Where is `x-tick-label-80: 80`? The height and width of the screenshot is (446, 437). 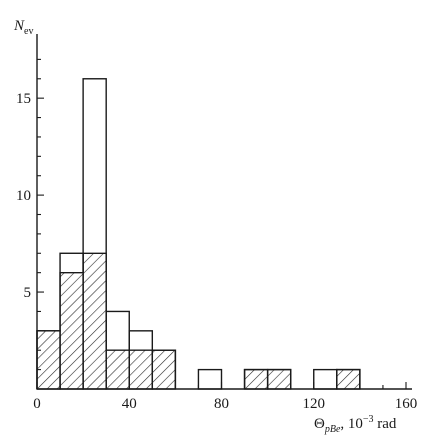
x-tick-label-80: 80 is located at coordinates (221, 404).